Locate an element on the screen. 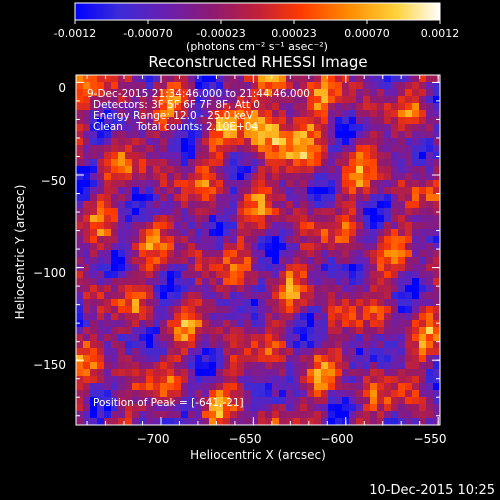 This screenshot has width=500, height=500. y-tick-label: −150 is located at coordinates (49, 365).